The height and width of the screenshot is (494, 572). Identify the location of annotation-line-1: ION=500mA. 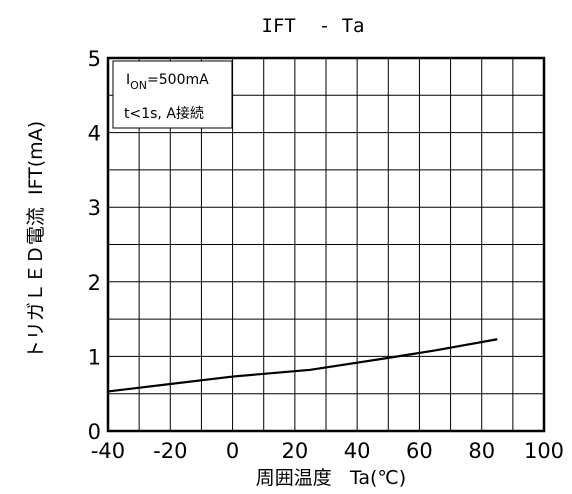
(167, 82).